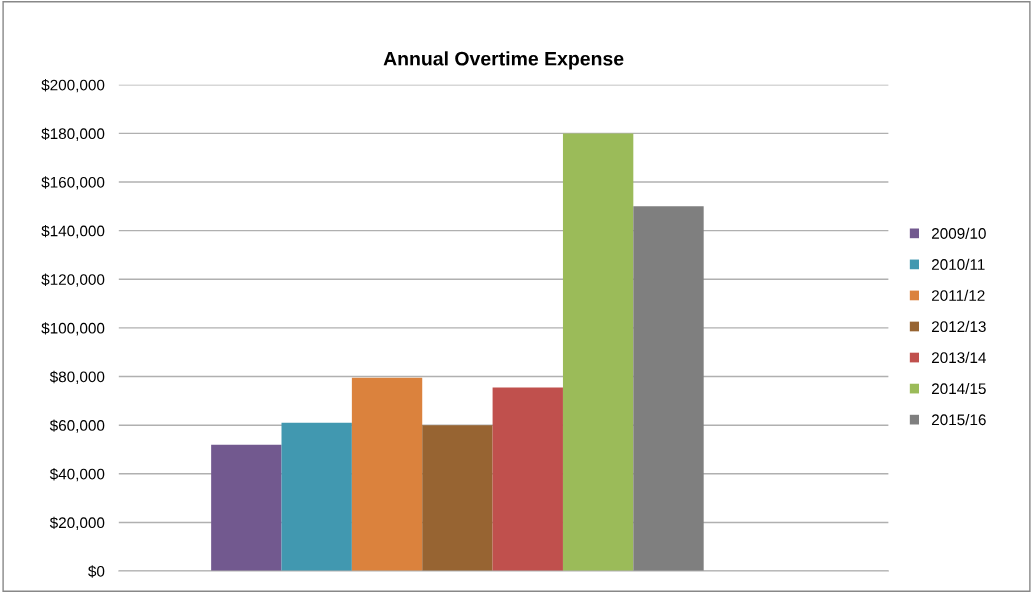  What do you see at coordinates (77, 475) in the screenshot?
I see `y-tick-label: $40,000` at bounding box center [77, 475].